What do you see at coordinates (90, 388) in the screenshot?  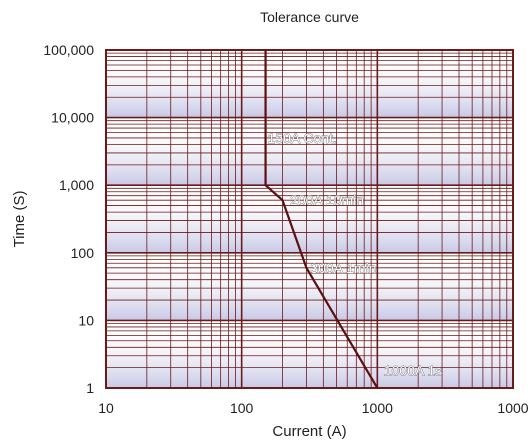 I see `y-tick-label: 1` at bounding box center [90, 388].